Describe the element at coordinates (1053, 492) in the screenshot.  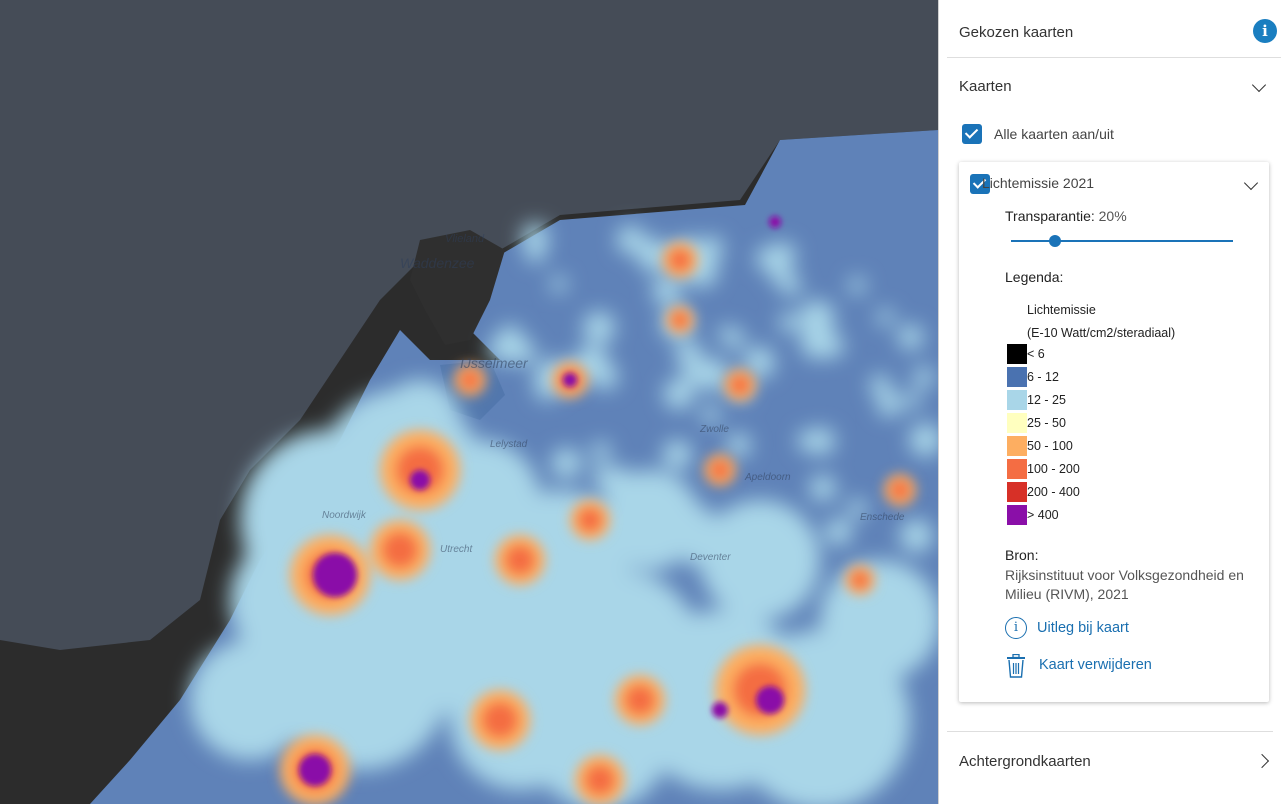
I see `legend-label: 200 - 400` at that location.